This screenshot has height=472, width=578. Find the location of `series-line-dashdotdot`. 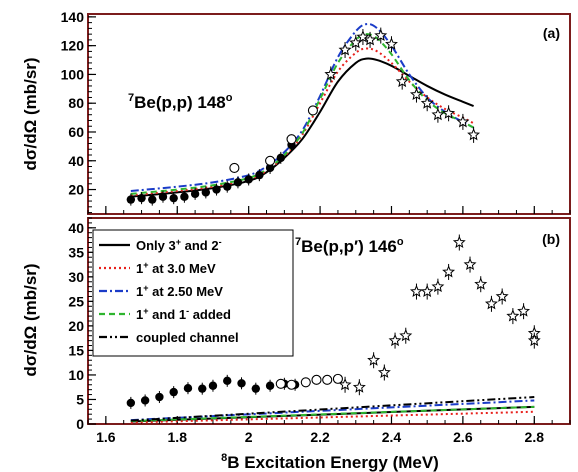

series-line-dashdotdot is located at coordinates (332, 409).